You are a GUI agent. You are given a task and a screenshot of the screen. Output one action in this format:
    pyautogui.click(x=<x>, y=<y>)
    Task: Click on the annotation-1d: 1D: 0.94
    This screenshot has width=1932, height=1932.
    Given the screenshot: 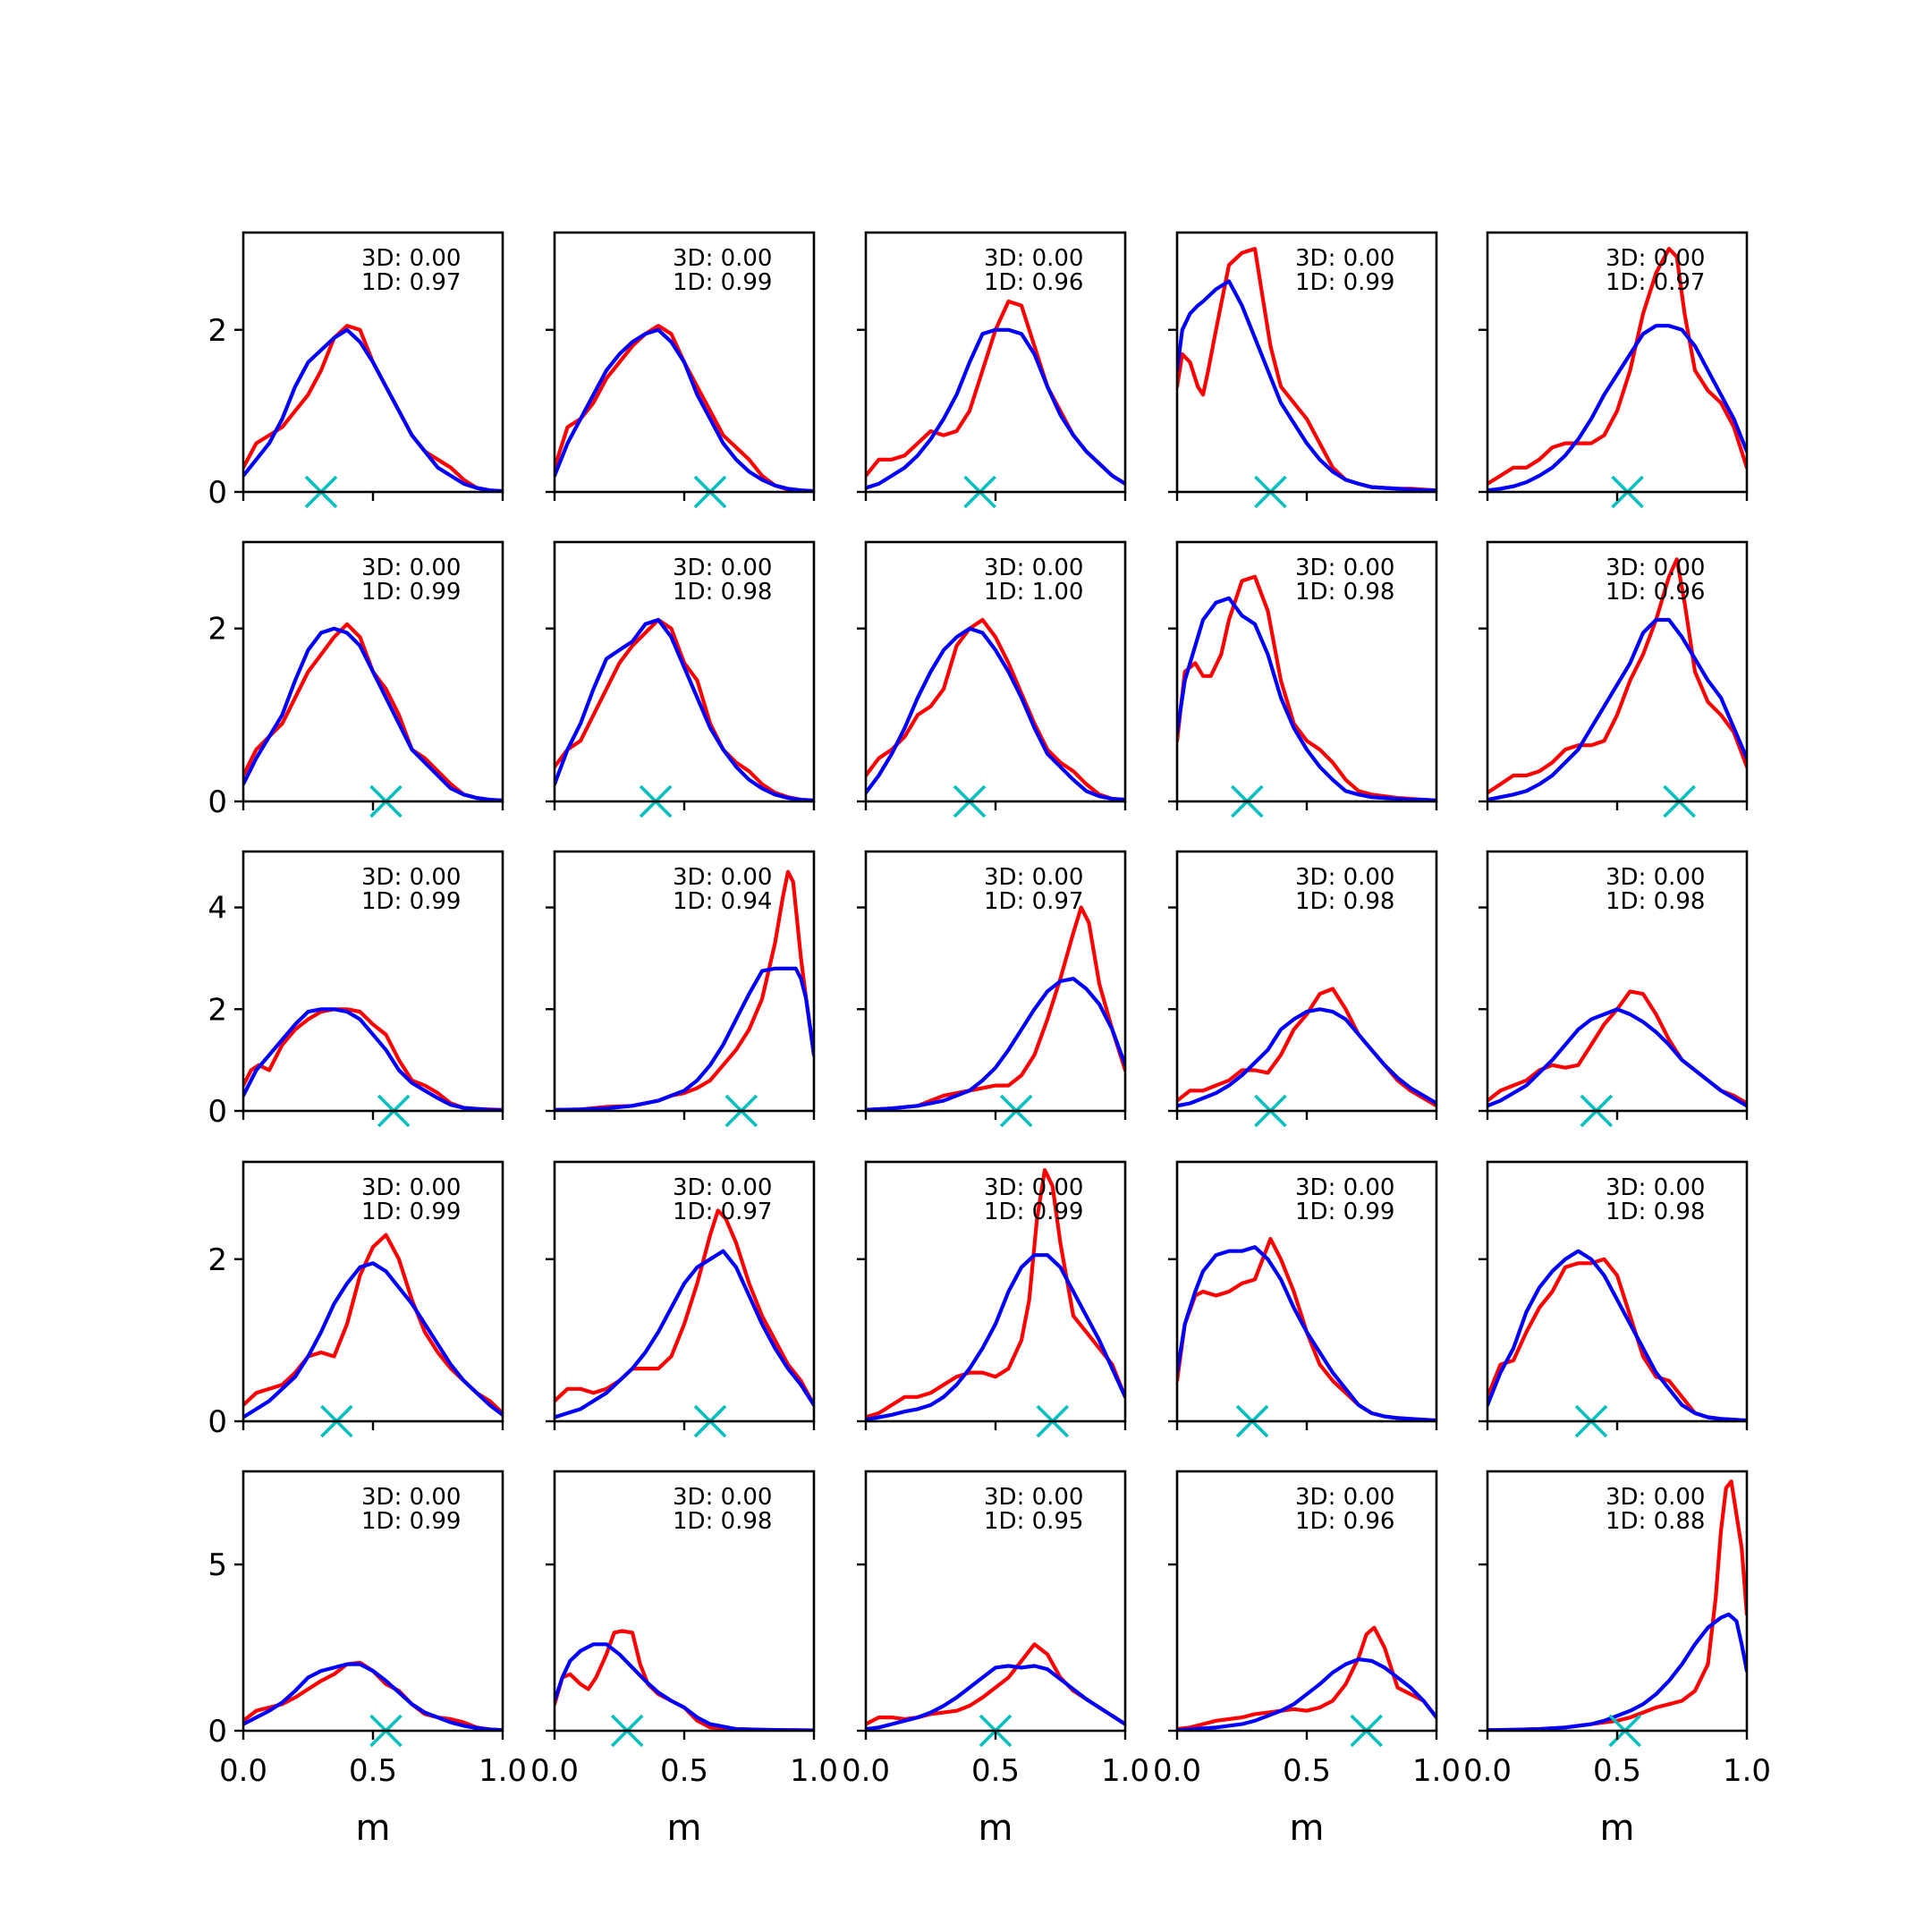 What is the action you would take?
    pyautogui.click(x=722, y=901)
    